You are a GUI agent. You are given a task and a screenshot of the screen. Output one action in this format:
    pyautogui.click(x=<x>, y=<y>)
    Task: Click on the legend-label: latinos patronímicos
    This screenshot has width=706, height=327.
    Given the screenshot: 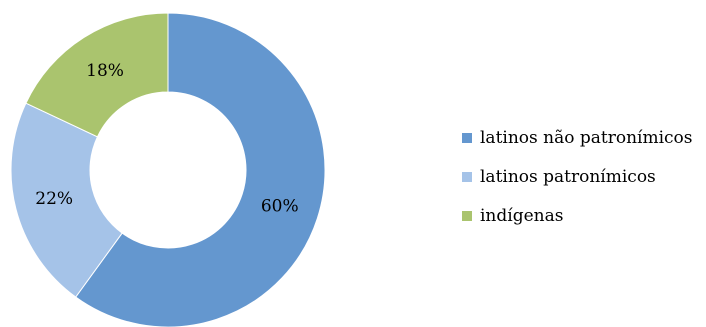 What is the action you would take?
    pyautogui.click(x=568, y=176)
    